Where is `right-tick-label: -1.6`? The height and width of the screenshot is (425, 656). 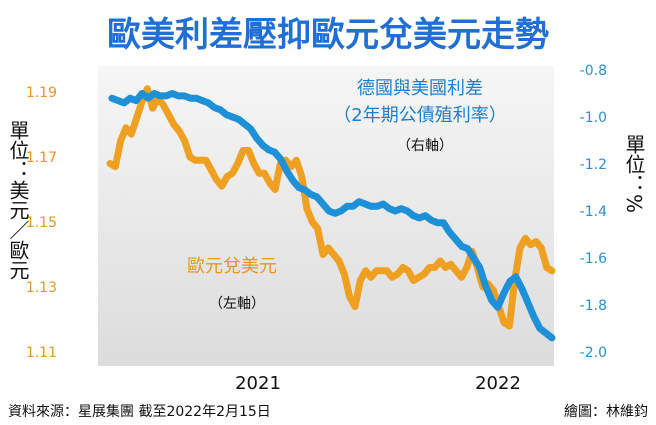
right-tick-label: -1.6 is located at coordinates (593, 259).